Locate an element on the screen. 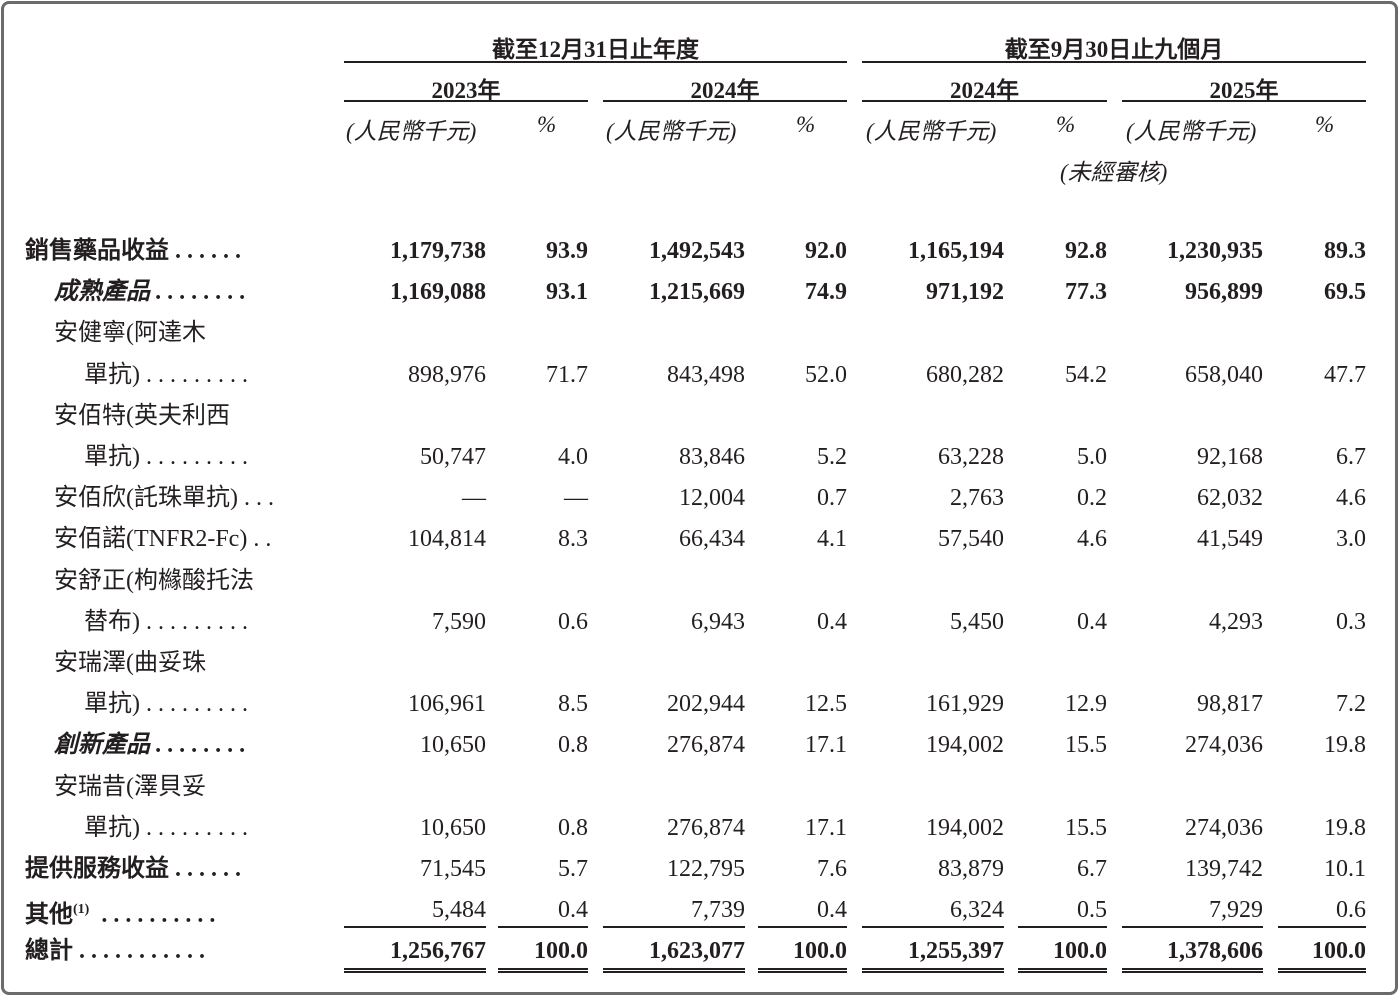  amount-cell: — is located at coordinates (474, 498).